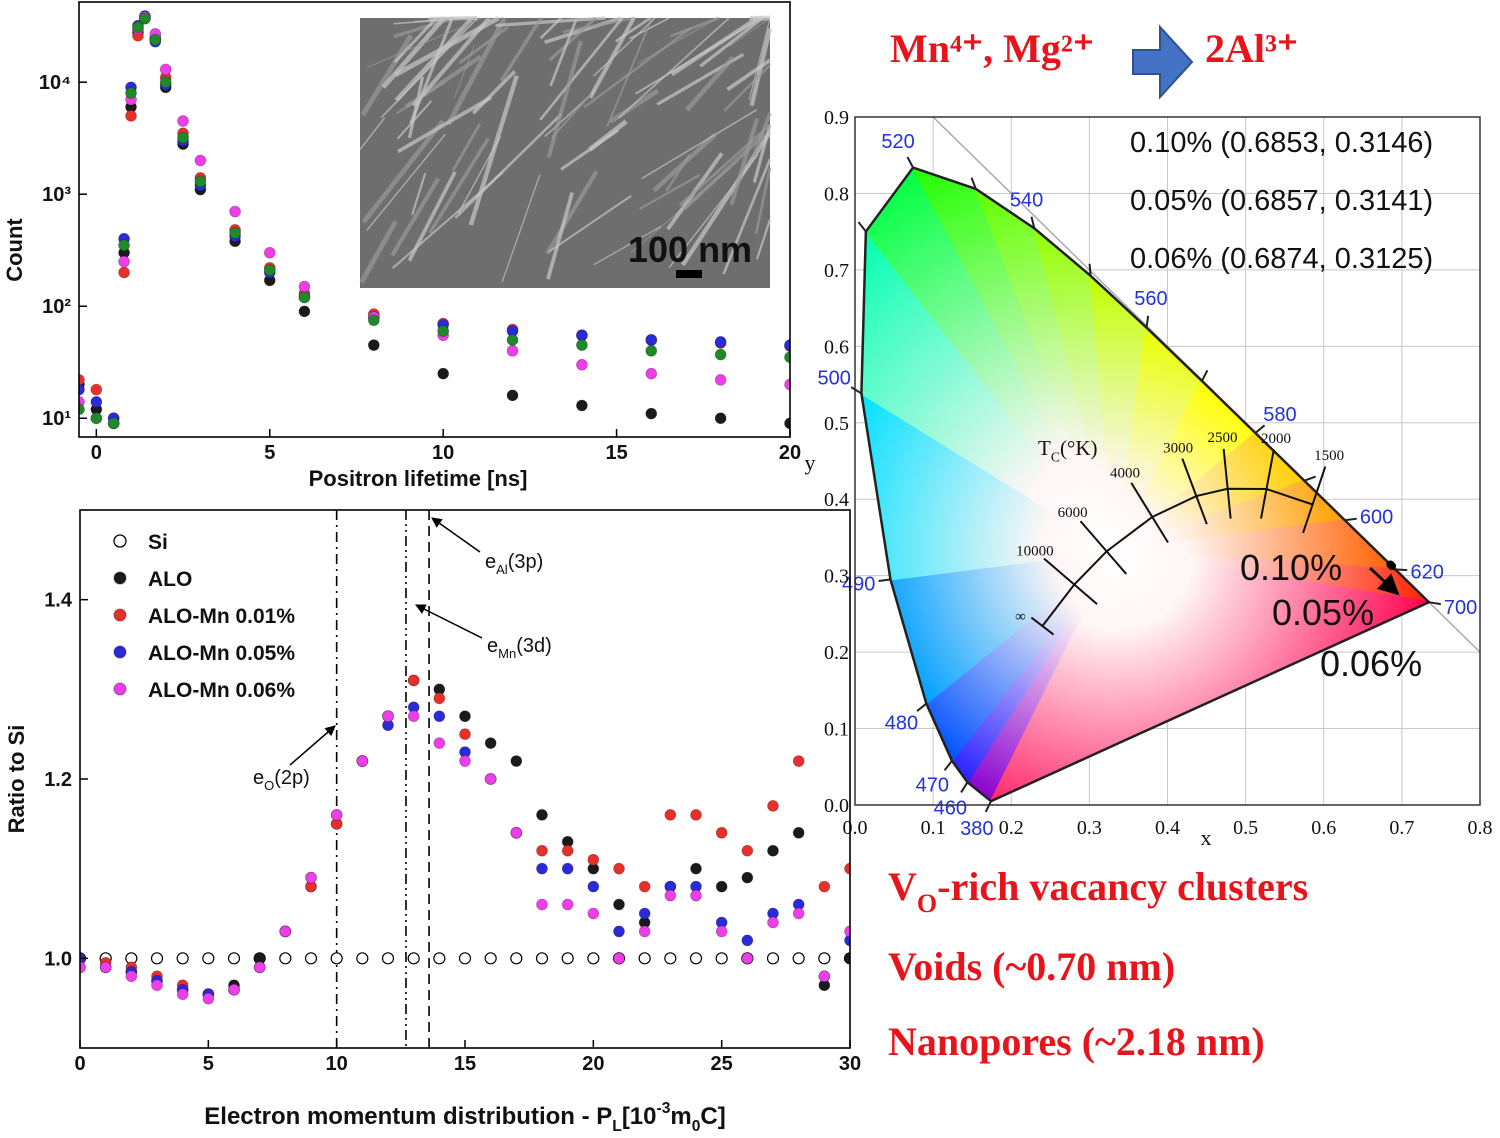 The height and width of the screenshot is (1138, 1500). I want to click on y-axis-label: Ratio to Si, so click(16, 779).